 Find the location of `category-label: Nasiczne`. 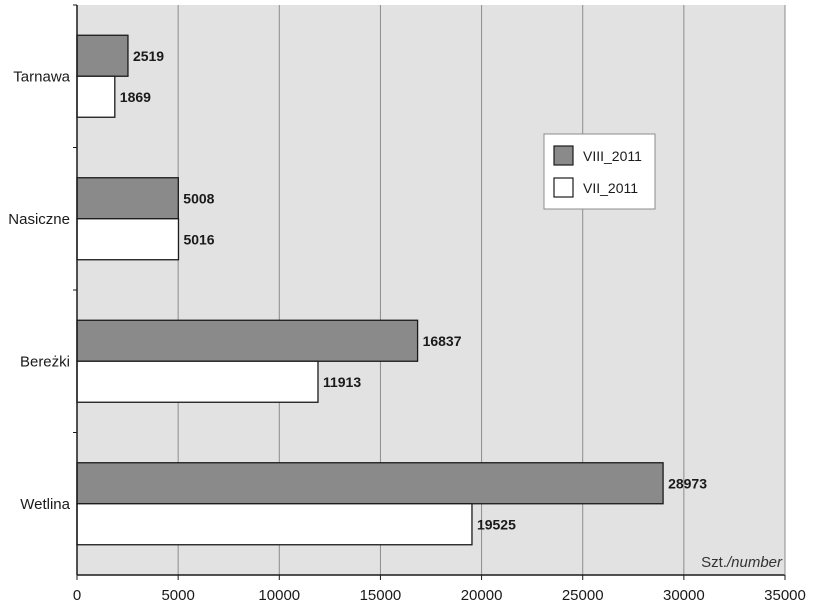

category-label: Nasiczne is located at coordinates (39, 219).